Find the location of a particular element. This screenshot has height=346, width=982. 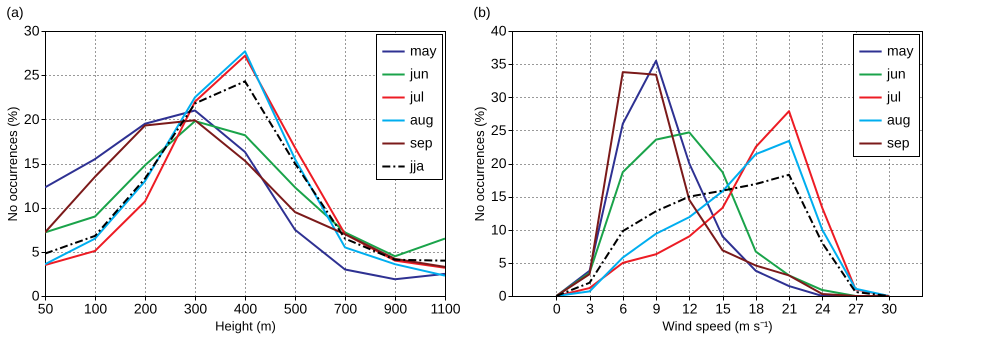

x-tick-label: 100 is located at coordinates (96, 308).